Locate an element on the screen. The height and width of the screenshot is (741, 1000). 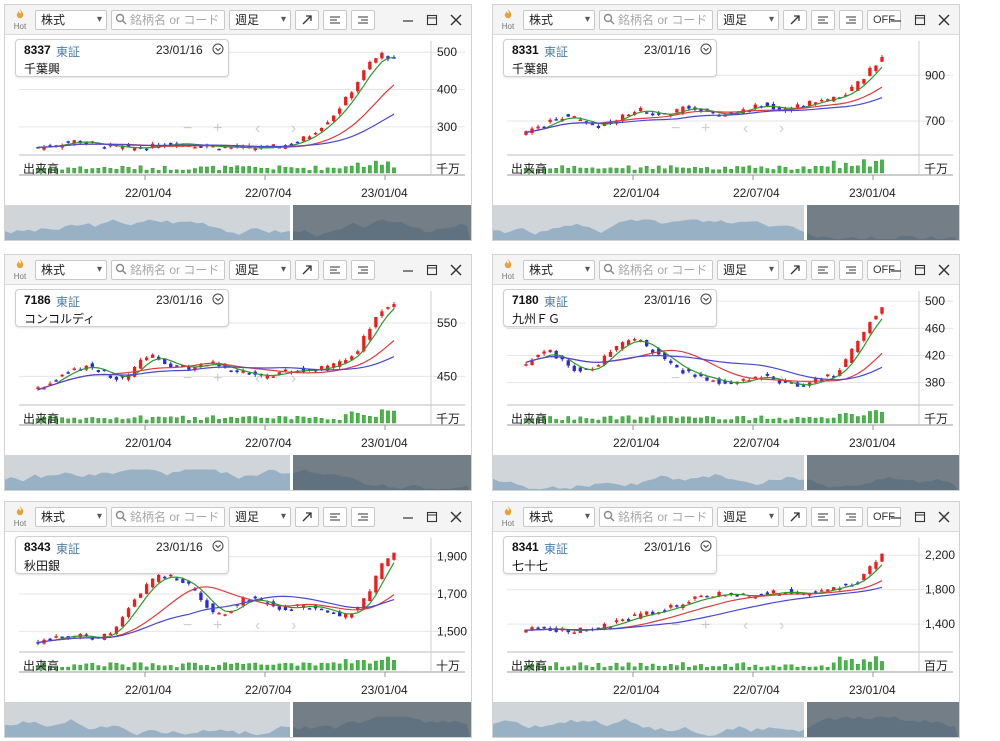
price-chart: 900 700 − + ‹ › is located at coordinates (726, 105).